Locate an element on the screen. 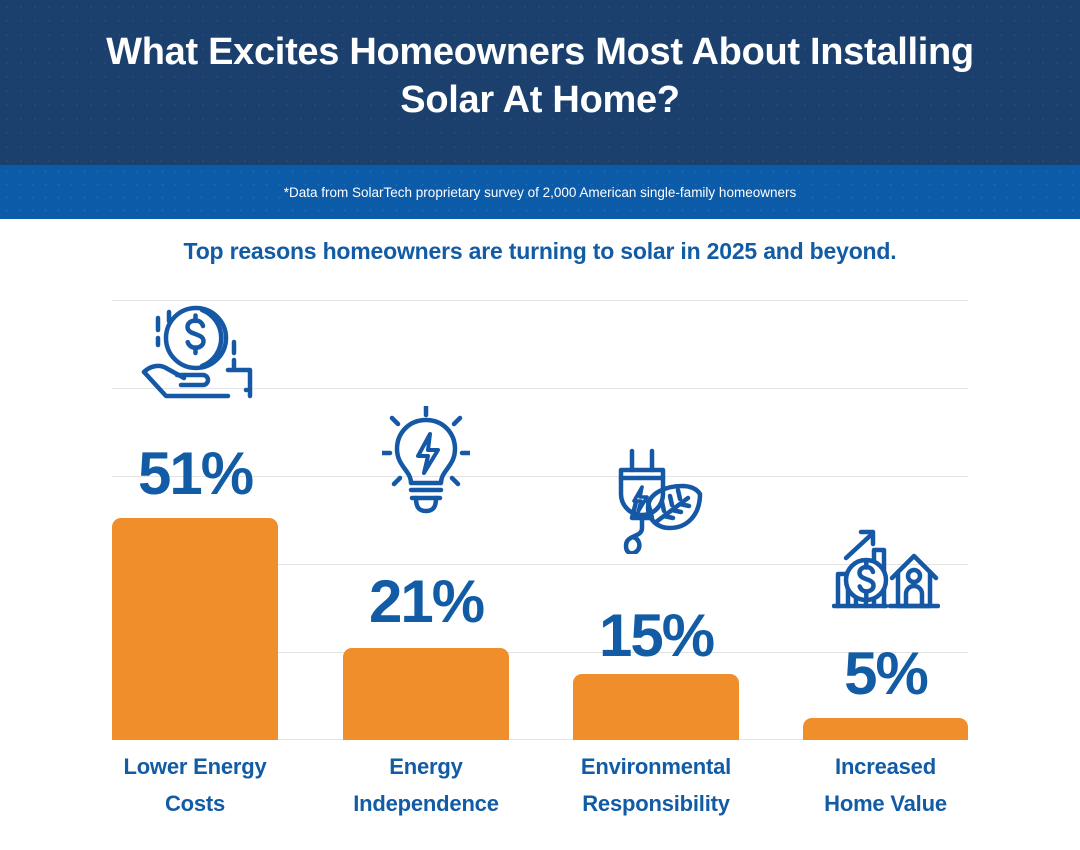 The image size is (1080, 850). plug-leaf-icon is located at coordinates (656, 500).